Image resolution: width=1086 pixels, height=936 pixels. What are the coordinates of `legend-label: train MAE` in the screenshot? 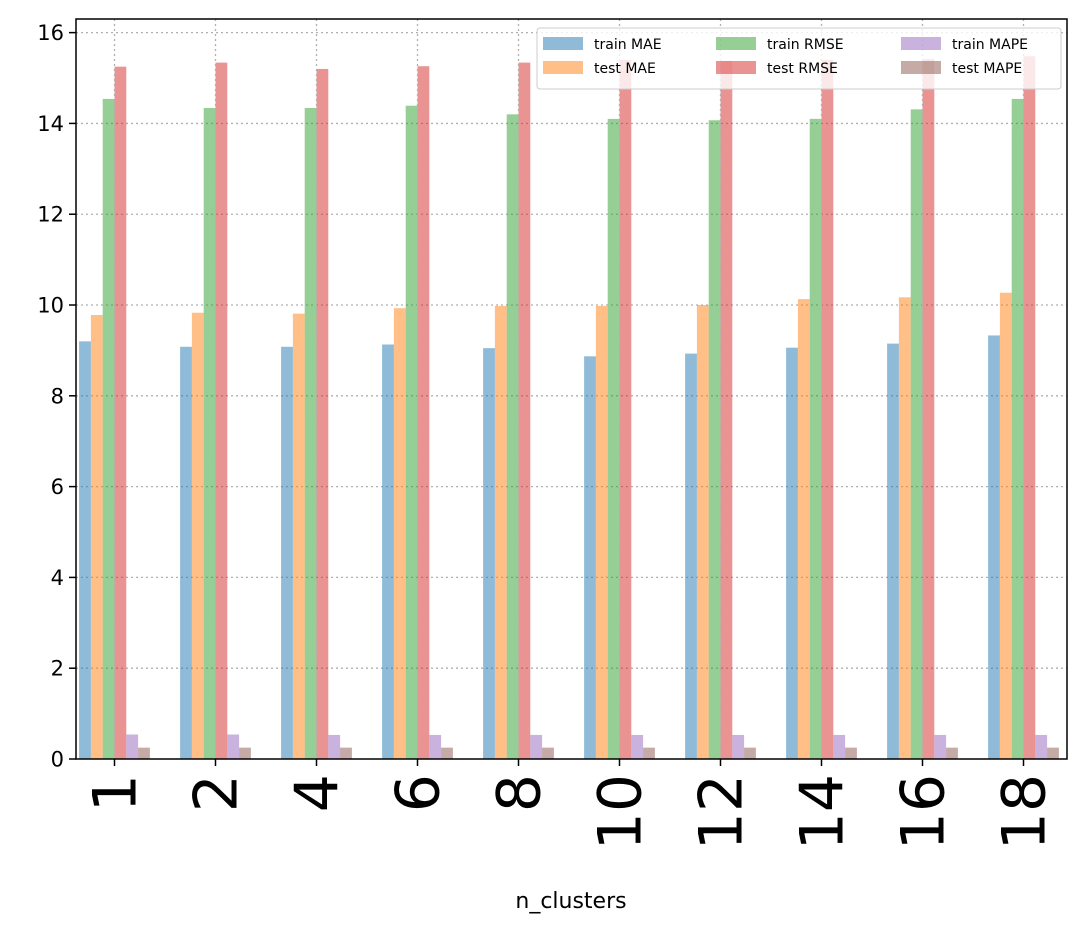 It's located at (628, 45).